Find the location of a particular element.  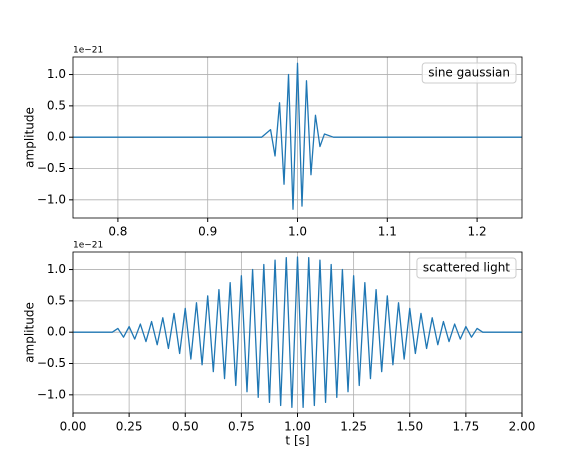

x-tick-label: 1.25 is located at coordinates (353, 427).